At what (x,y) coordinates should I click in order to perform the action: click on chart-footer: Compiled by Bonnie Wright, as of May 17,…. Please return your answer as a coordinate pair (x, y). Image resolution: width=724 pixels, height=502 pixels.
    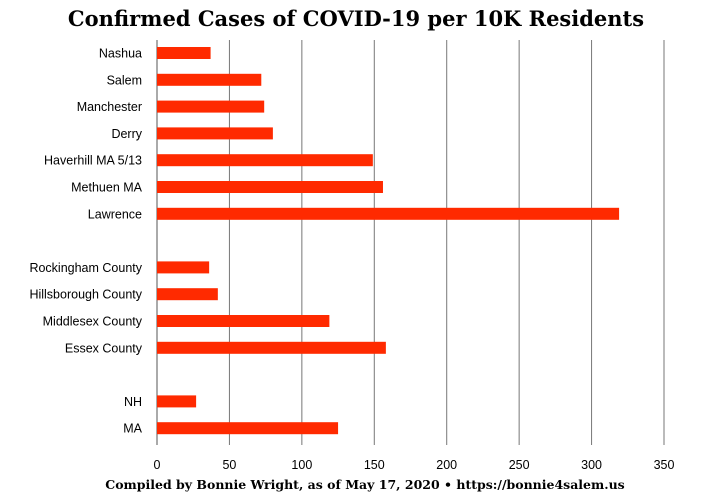
    Looking at the image, I should click on (364, 484).